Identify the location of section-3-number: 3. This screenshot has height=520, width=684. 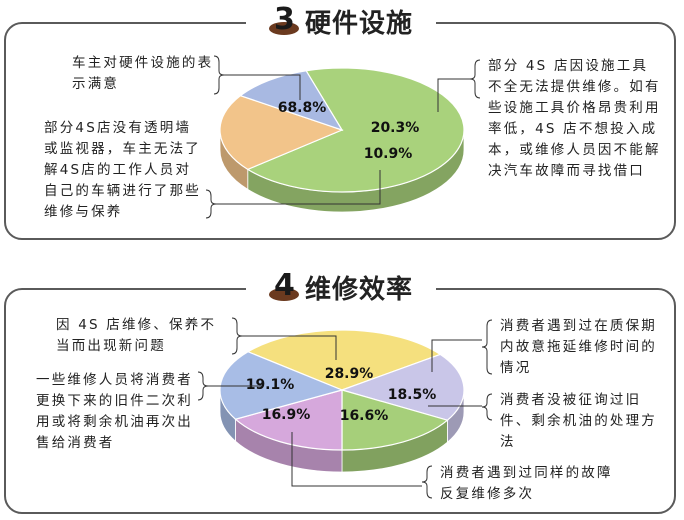
(283, 19).